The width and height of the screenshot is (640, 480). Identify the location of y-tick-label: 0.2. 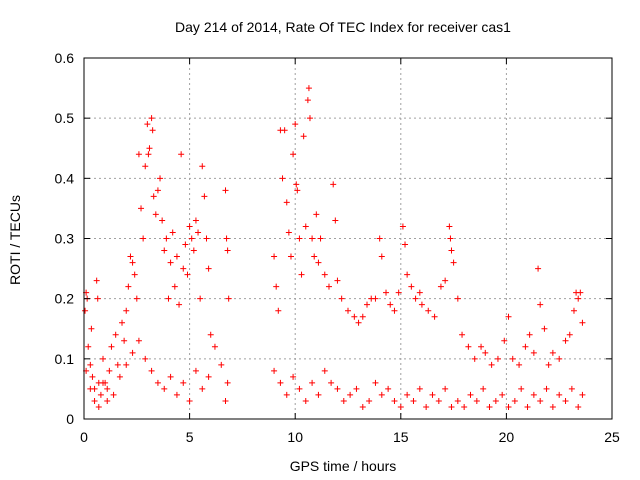
(65, 299).